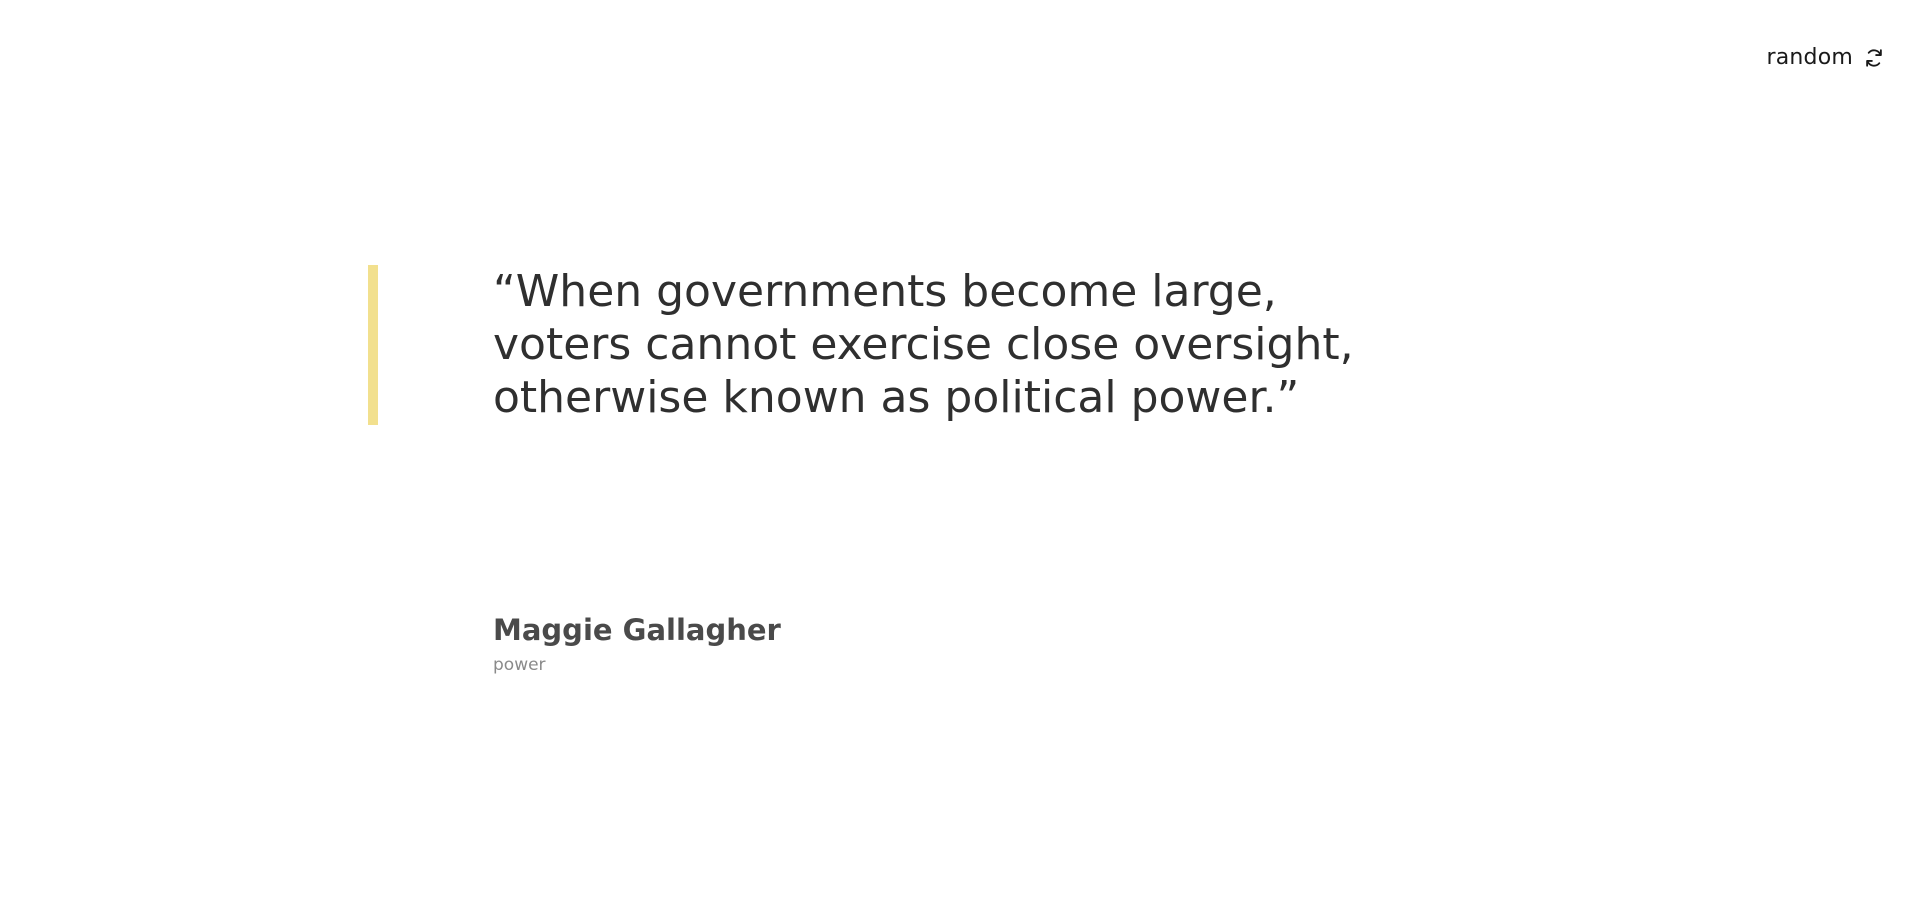  I want to click on author-name: Maggie Gallagher, so click(637, 630).